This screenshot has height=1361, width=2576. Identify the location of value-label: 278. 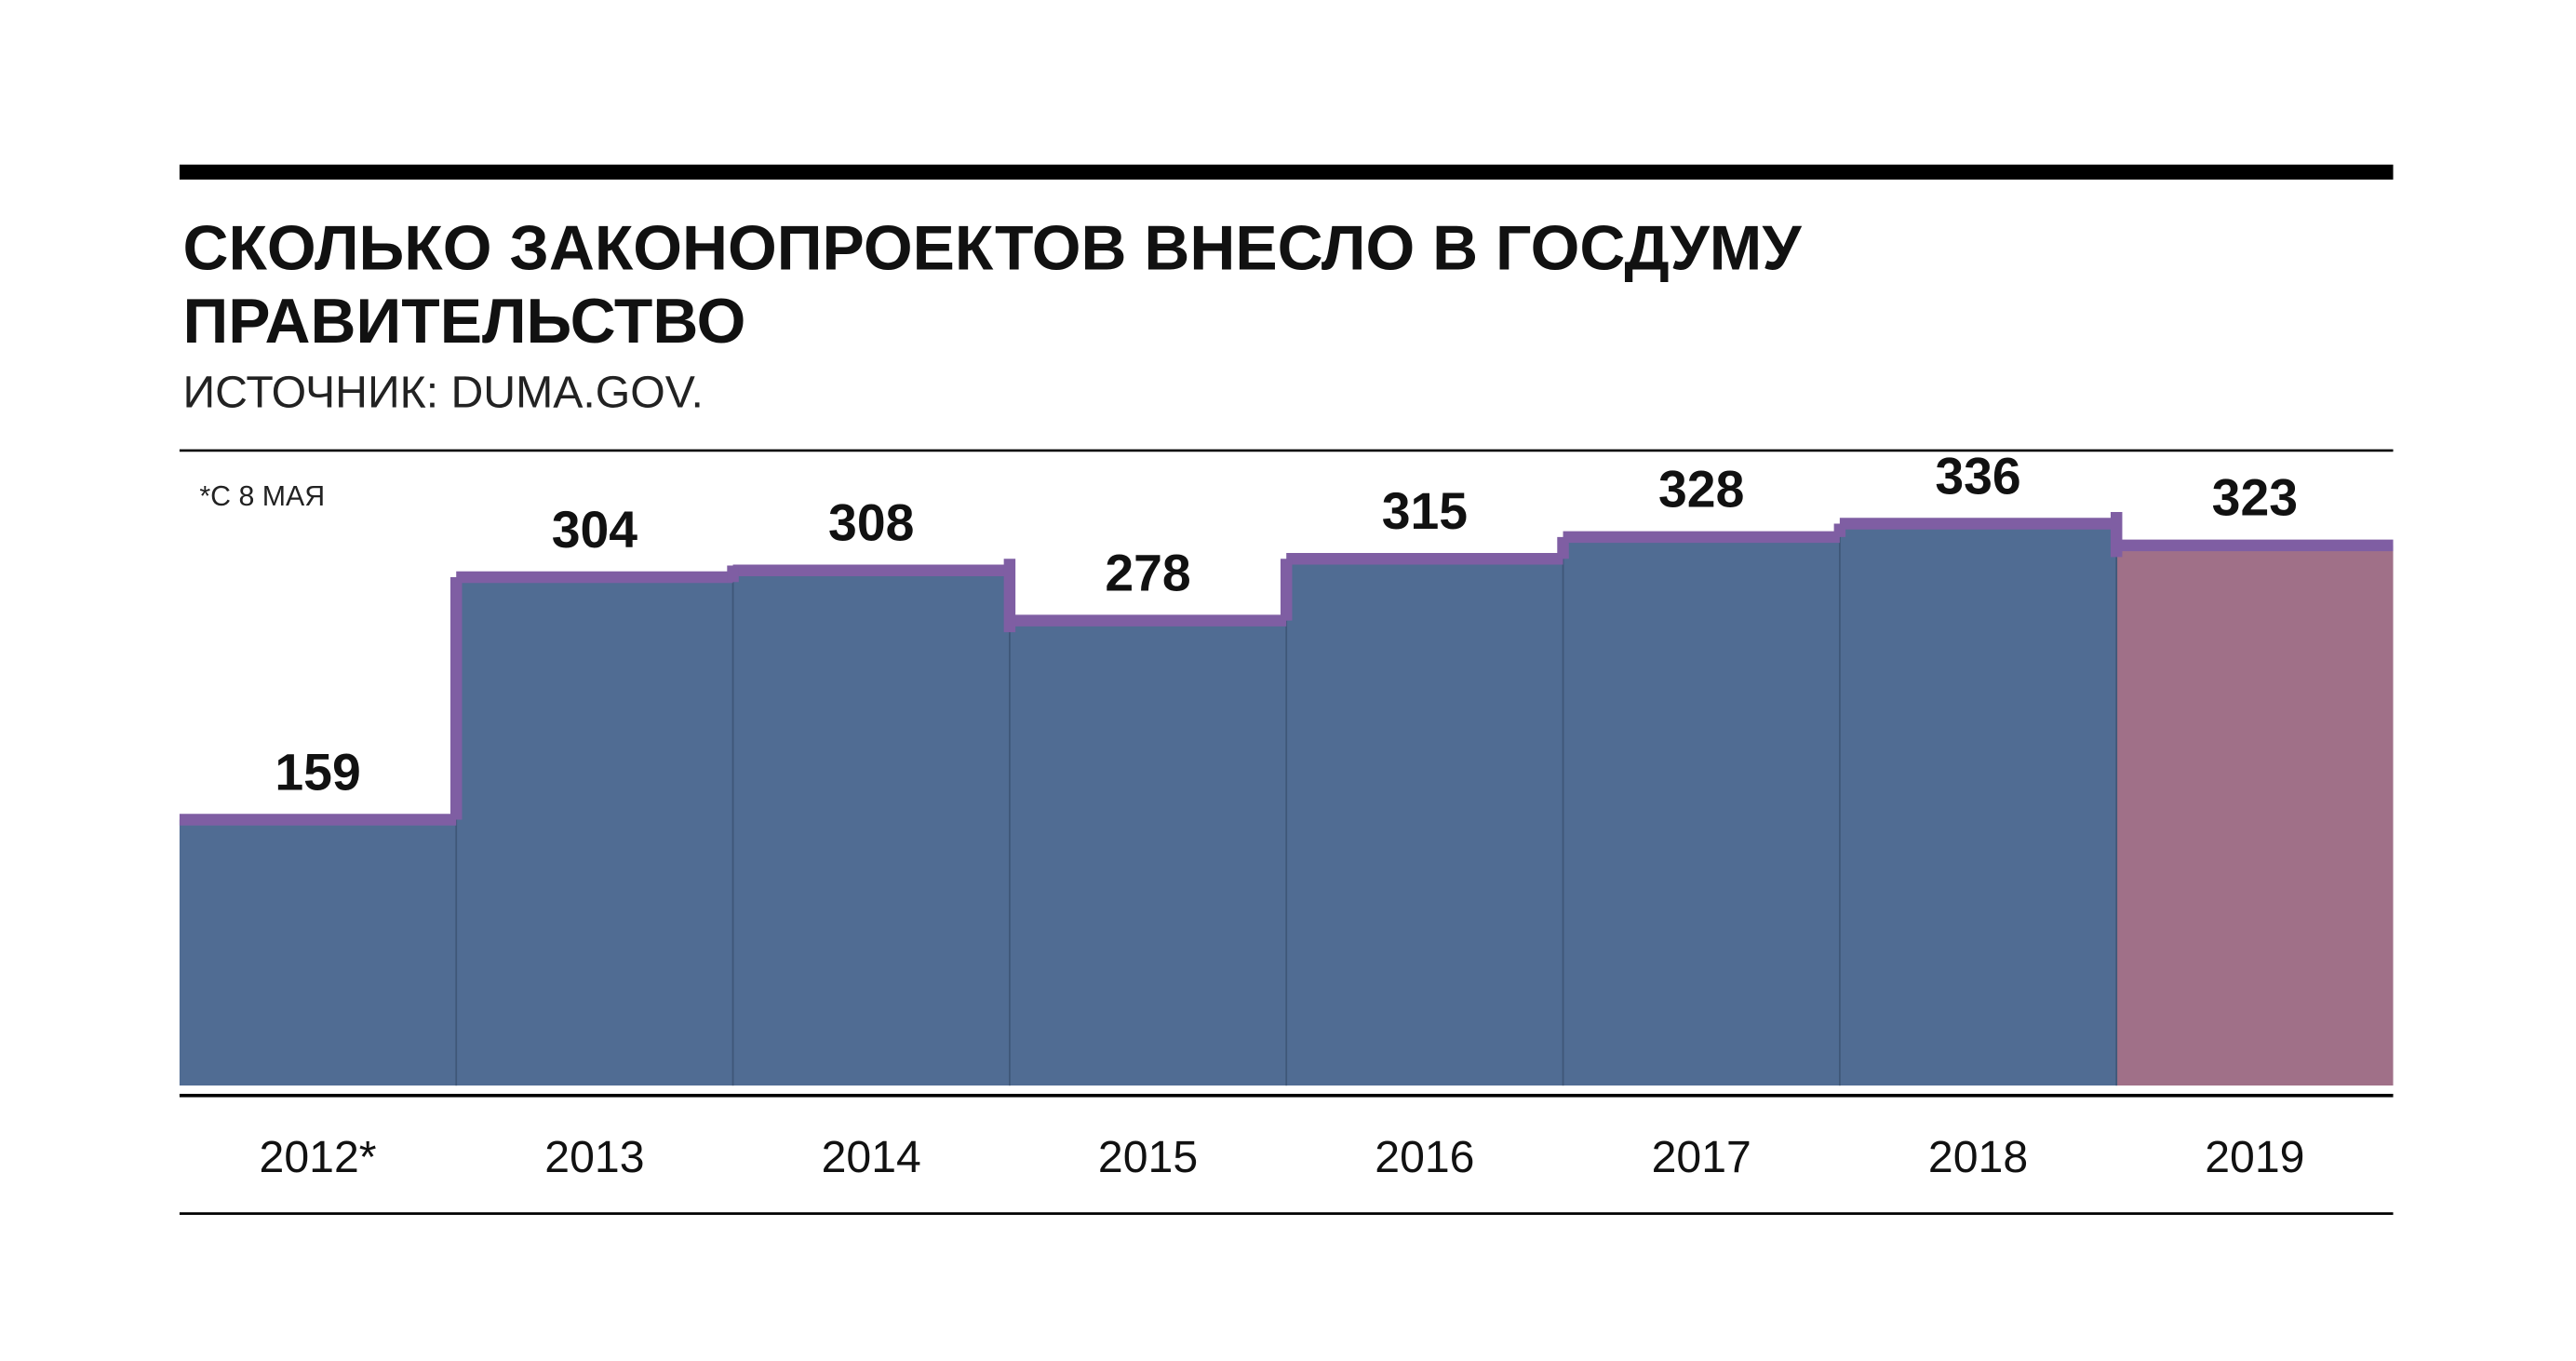
(1147, 573).